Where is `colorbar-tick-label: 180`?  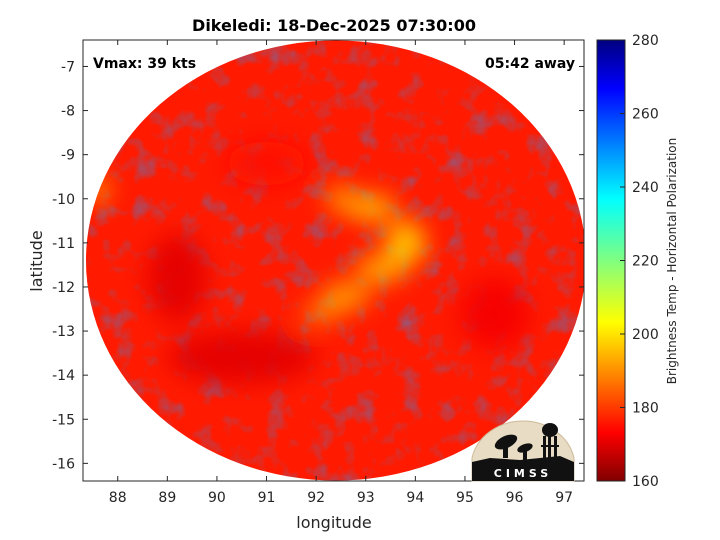 colorbar-tick-label: 180 is located at coordinates (645, 409).